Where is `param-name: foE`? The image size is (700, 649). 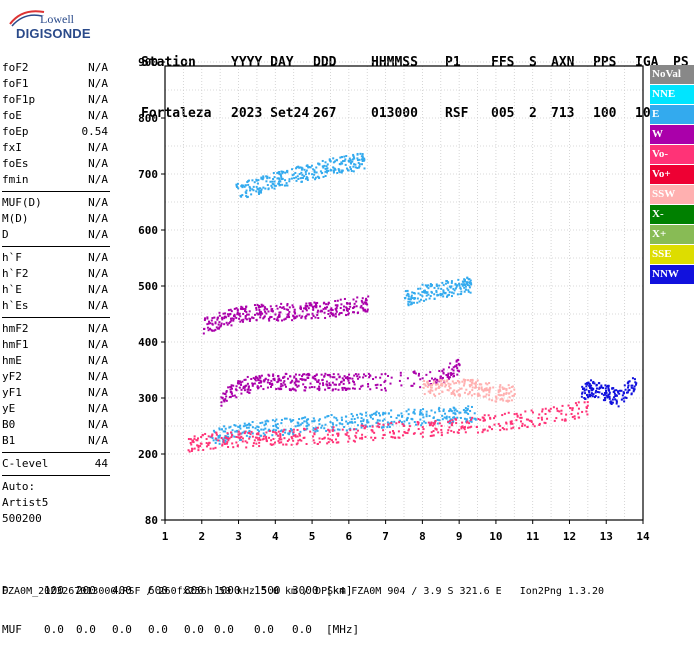 param-name: foE is located at coordinates (12, 115).